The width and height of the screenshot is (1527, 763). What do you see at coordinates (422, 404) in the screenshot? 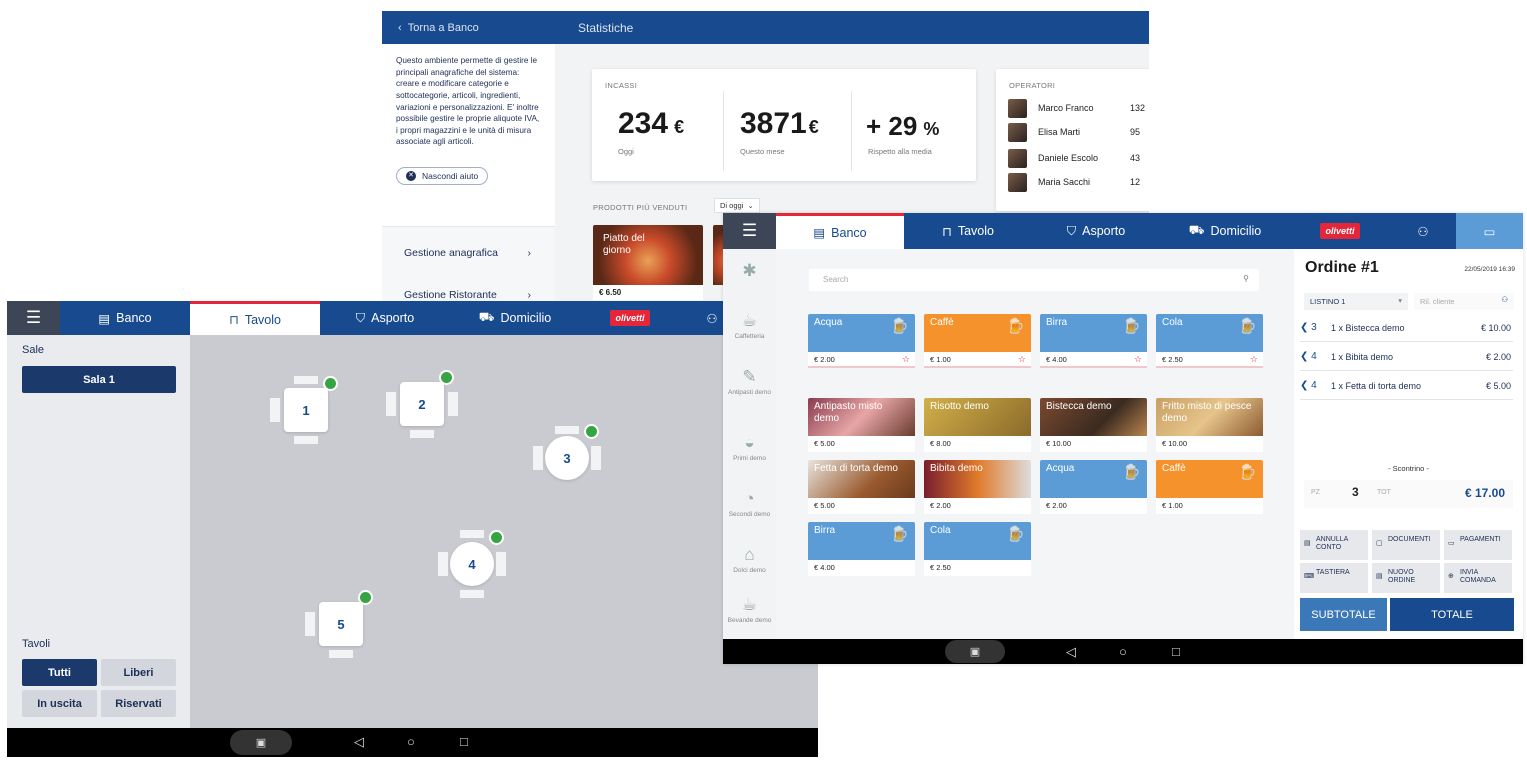
I see `table-2: 2` at bounding box center [422, 404].